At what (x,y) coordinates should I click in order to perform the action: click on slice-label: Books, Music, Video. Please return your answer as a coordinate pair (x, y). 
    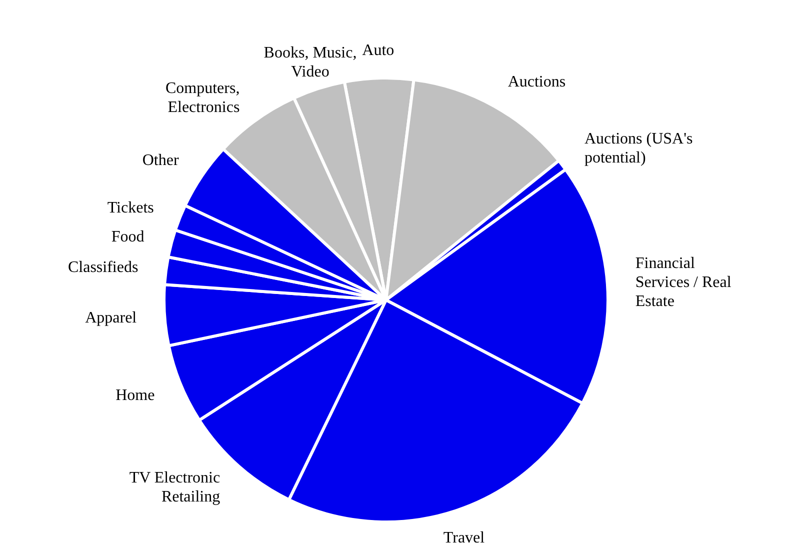
    Looking at the image, I should click on (310, 62).